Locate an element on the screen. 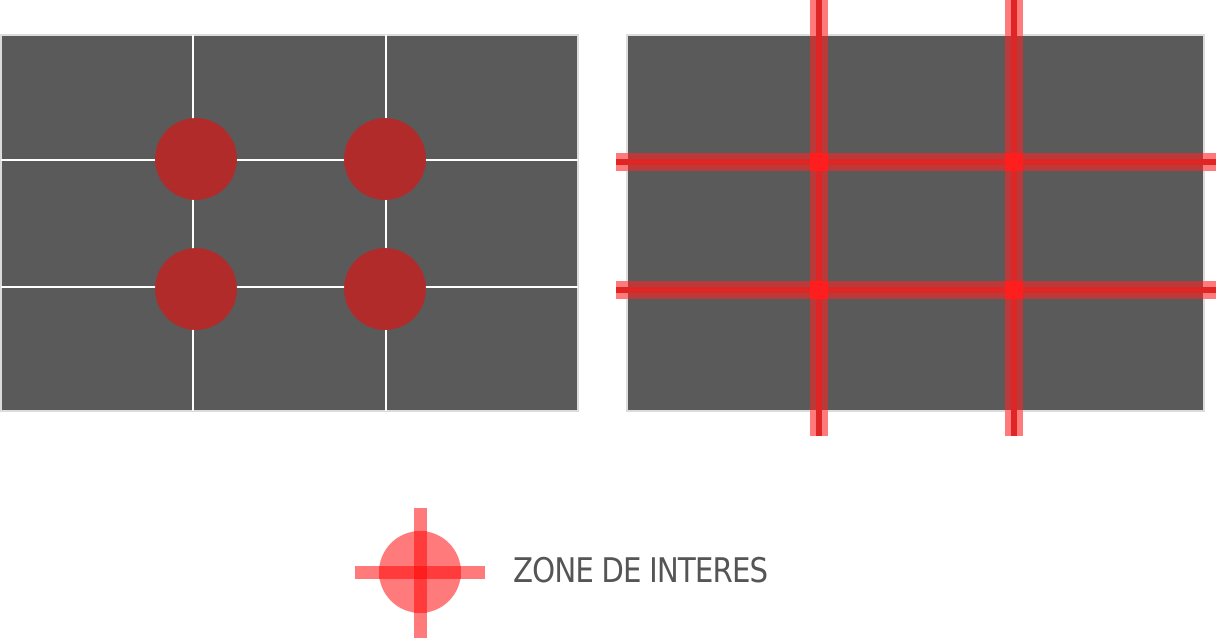  crosshair-circle-icon is located at coordinates (420, 573).